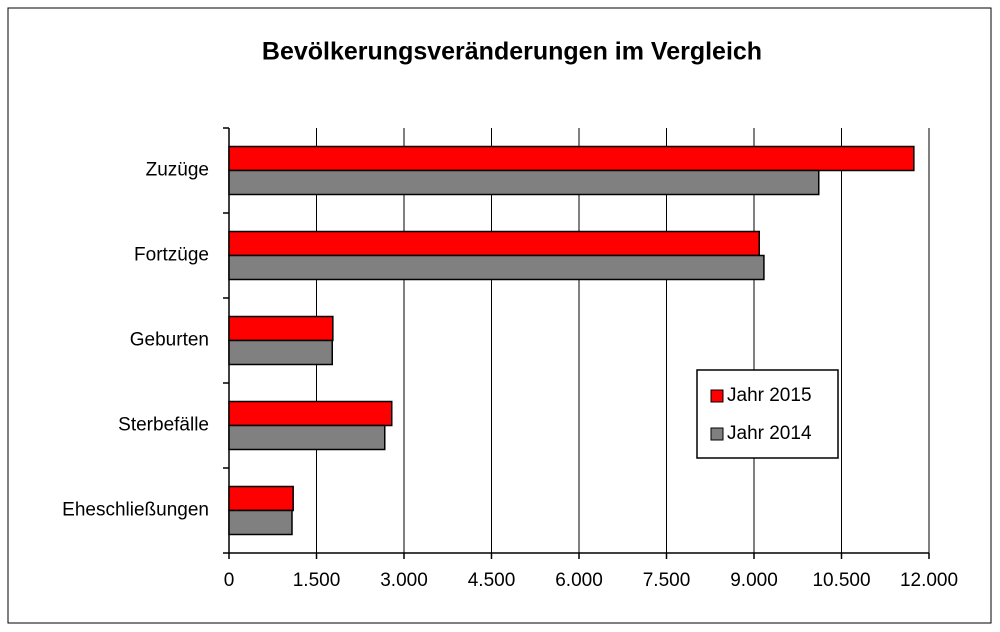 This screenshot has height=632, width=1000. Describe the element at coordinates (229, 580) in the screenshot. I see `x-tick-label: 0` at that location.